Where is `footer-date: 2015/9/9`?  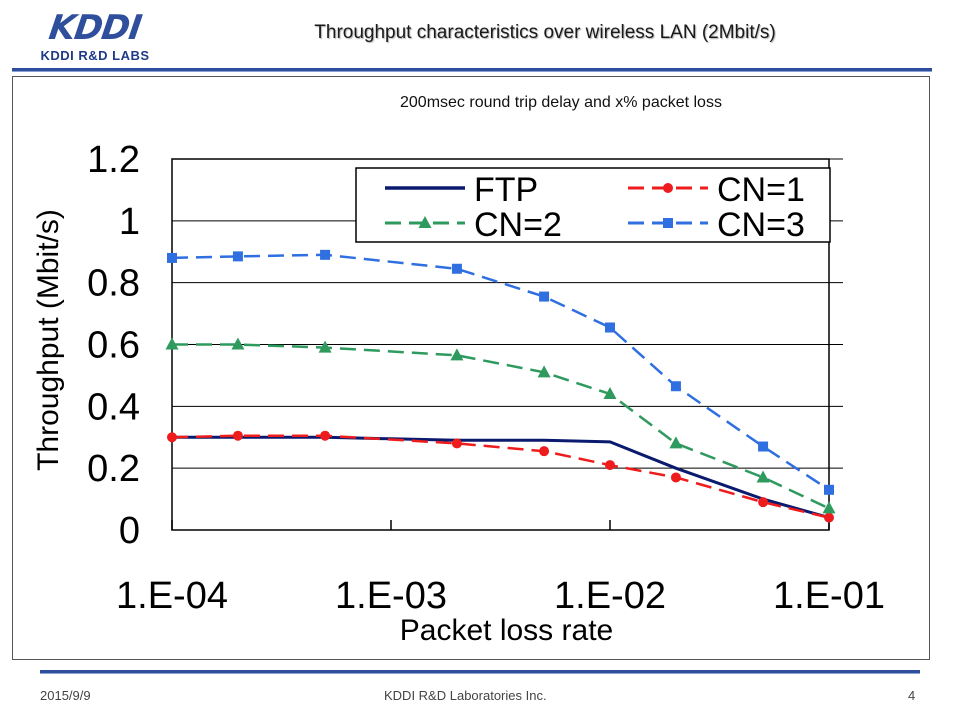 footer-date: 2015/9/9 is located at coordinates (65, 695).